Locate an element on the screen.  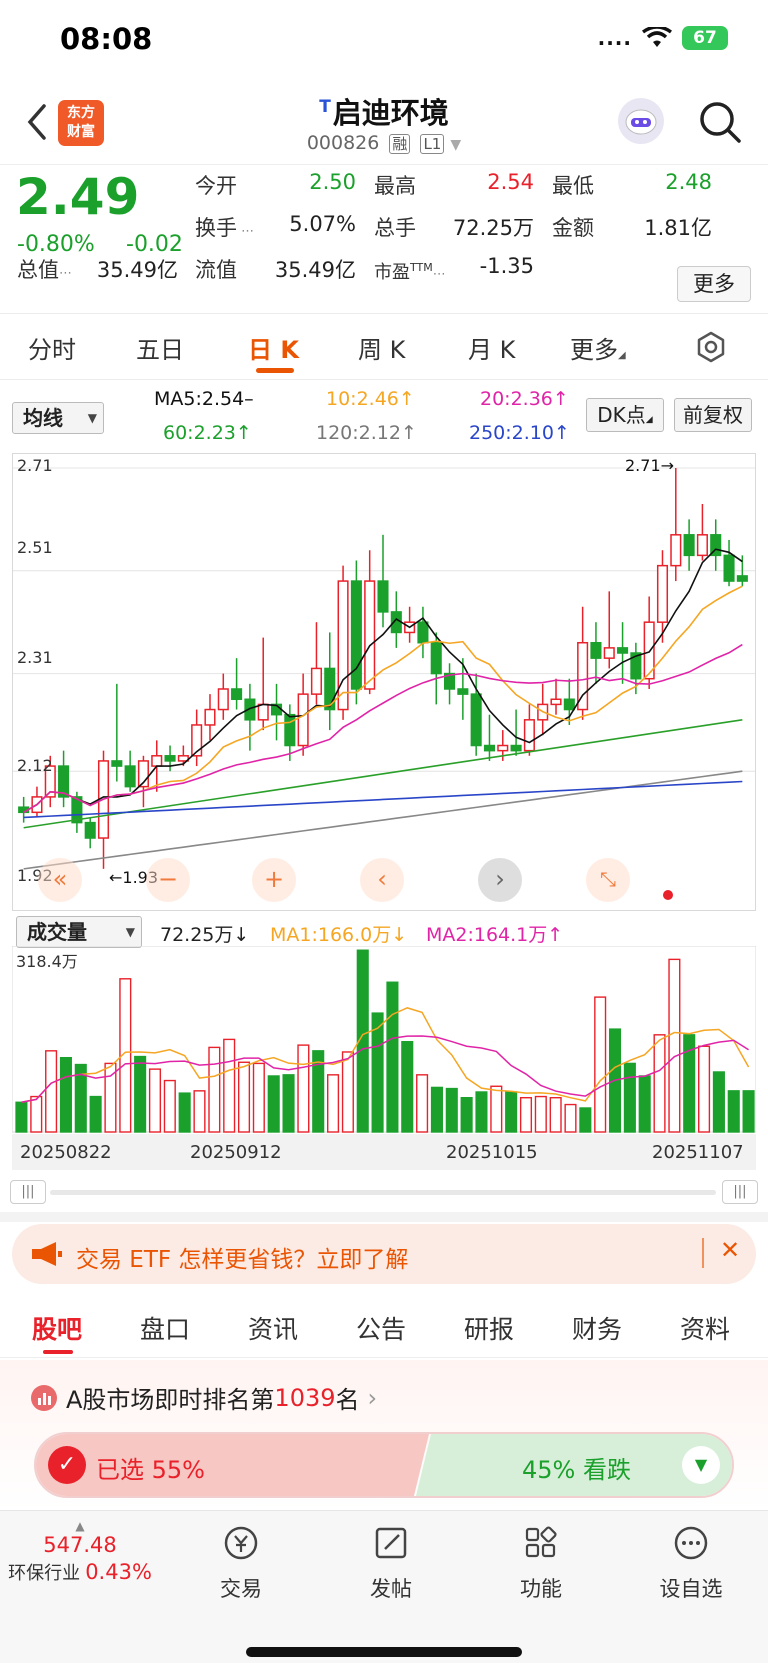
tab-finance: 财务 is located at coordinates (597, 1329).